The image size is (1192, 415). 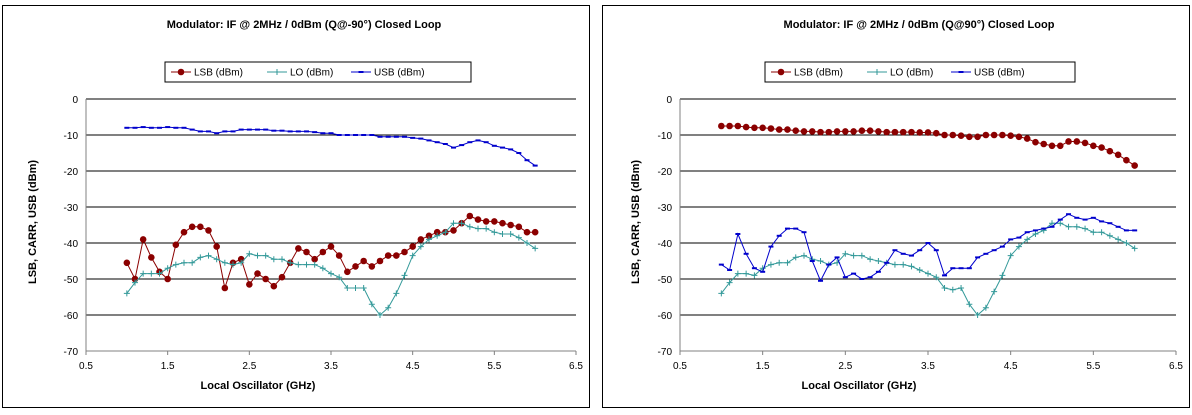 I want to click on y-tick-labels: 0 -10 -20 -30 -40 -50 -60 -70, so click(x=665, y=226).